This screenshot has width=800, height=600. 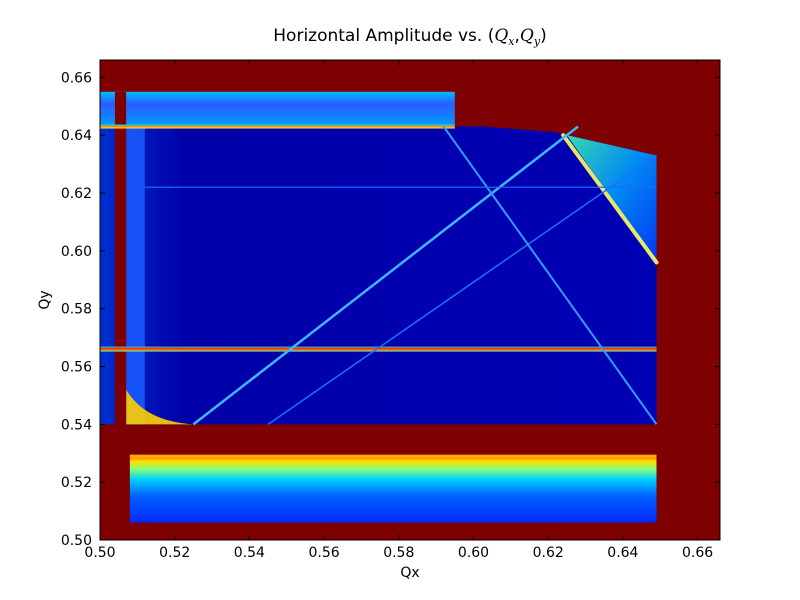 What do you see at coordinates (249, 553) in the screenshot?
I see `x-tick-label: 0.54` at bounding box center [249, 553].